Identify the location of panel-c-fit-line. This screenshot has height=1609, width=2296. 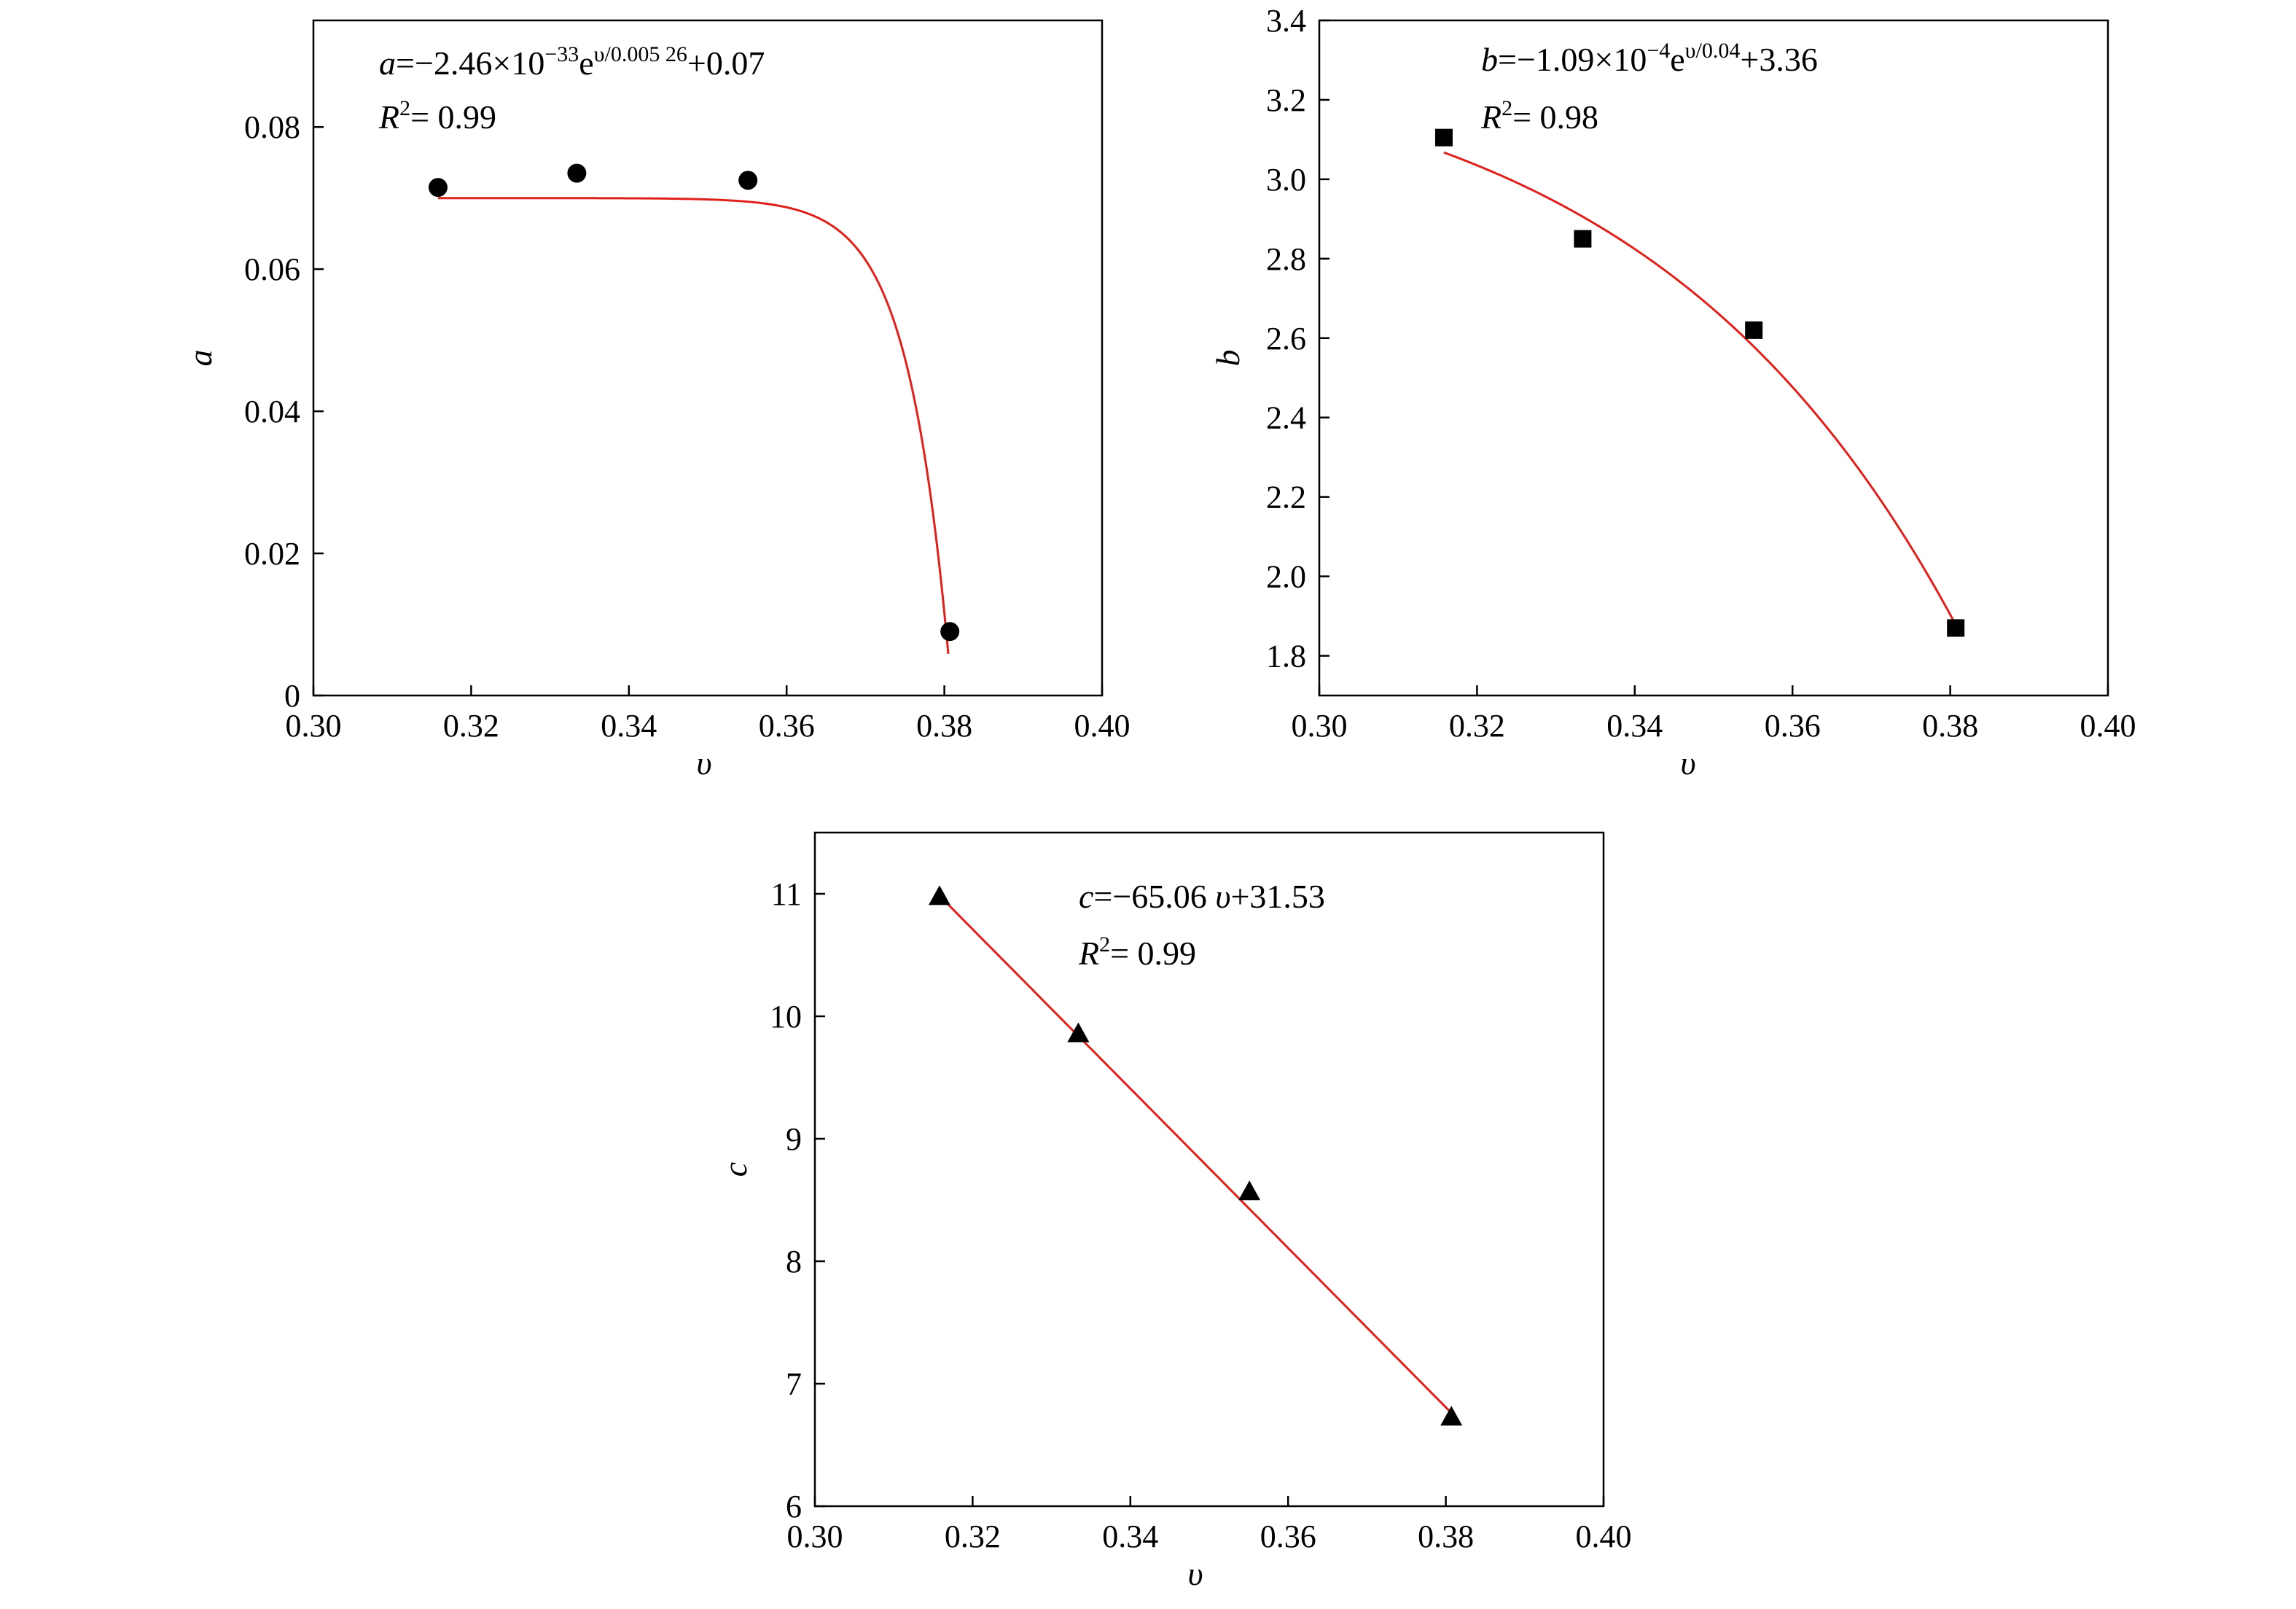
(1196, 1154).